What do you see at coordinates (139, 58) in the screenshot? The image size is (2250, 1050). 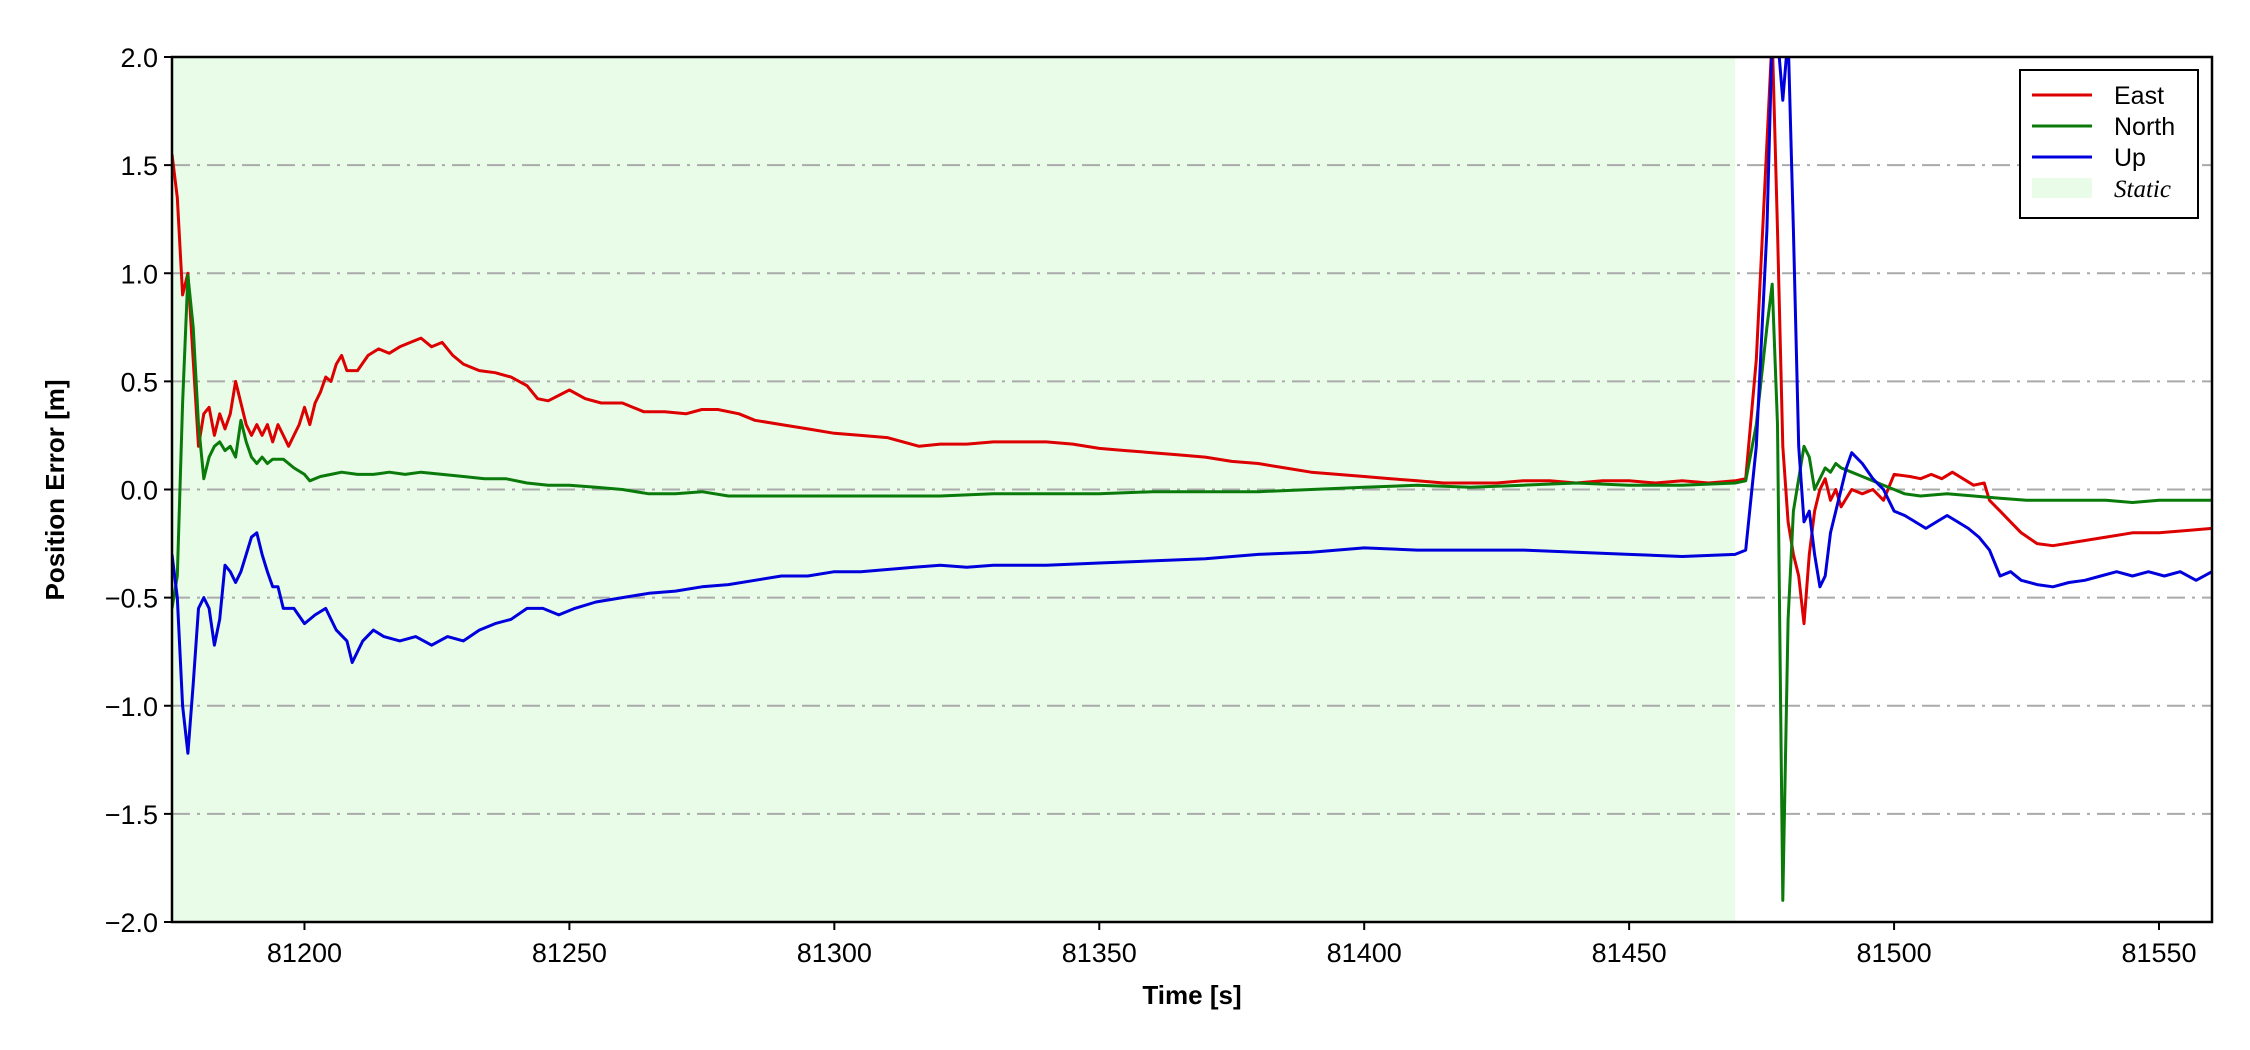 I see `y-tick-label: 2.0` at bounding box center [139, 58].